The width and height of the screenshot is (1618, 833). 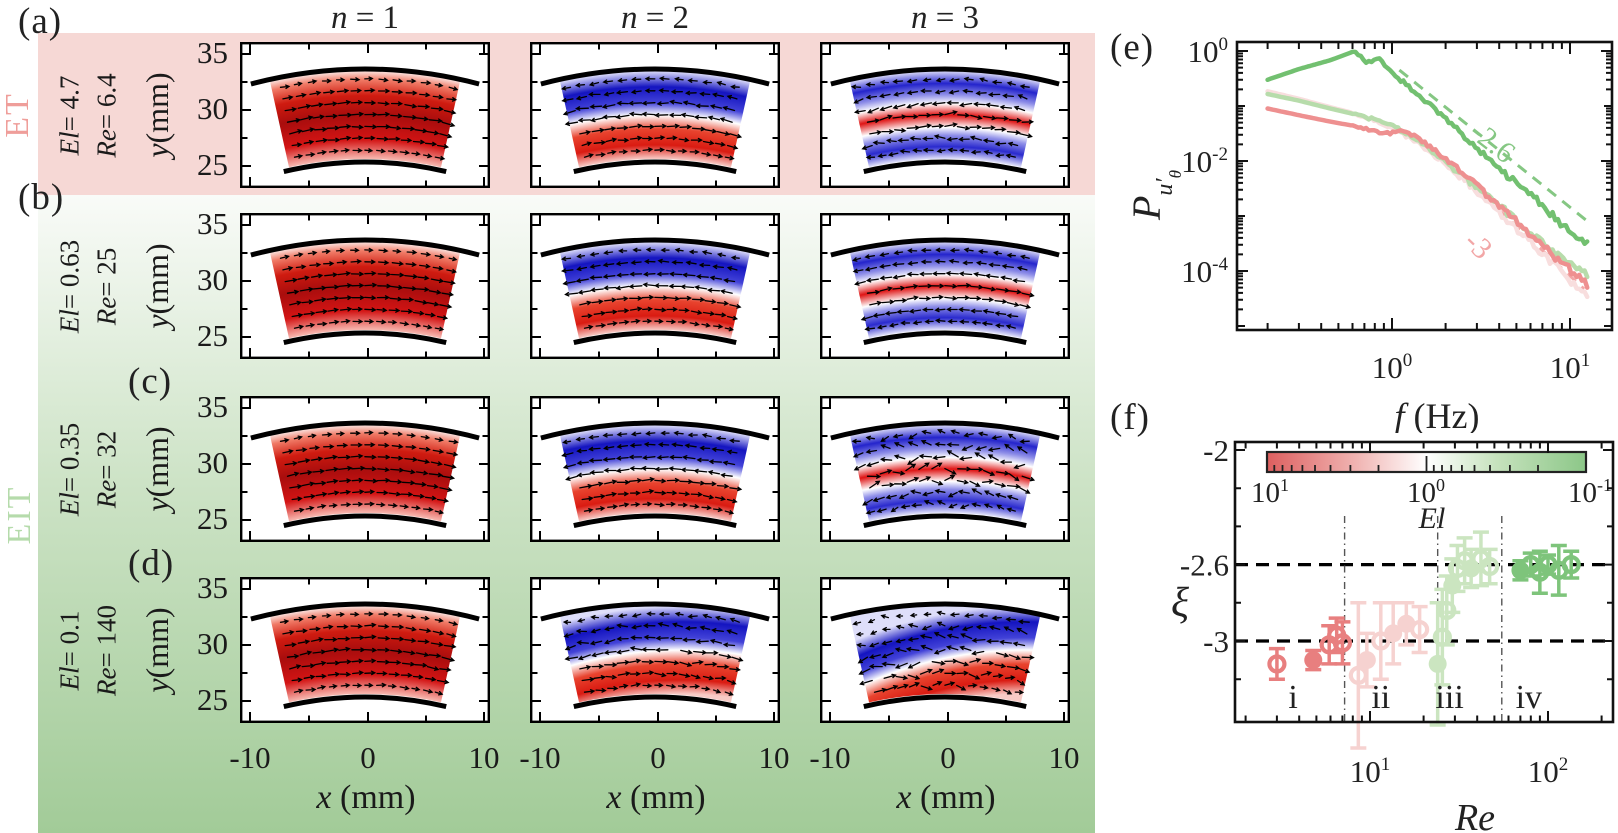 I want to click on plain-text: = 32, so click(x=106, y=455).